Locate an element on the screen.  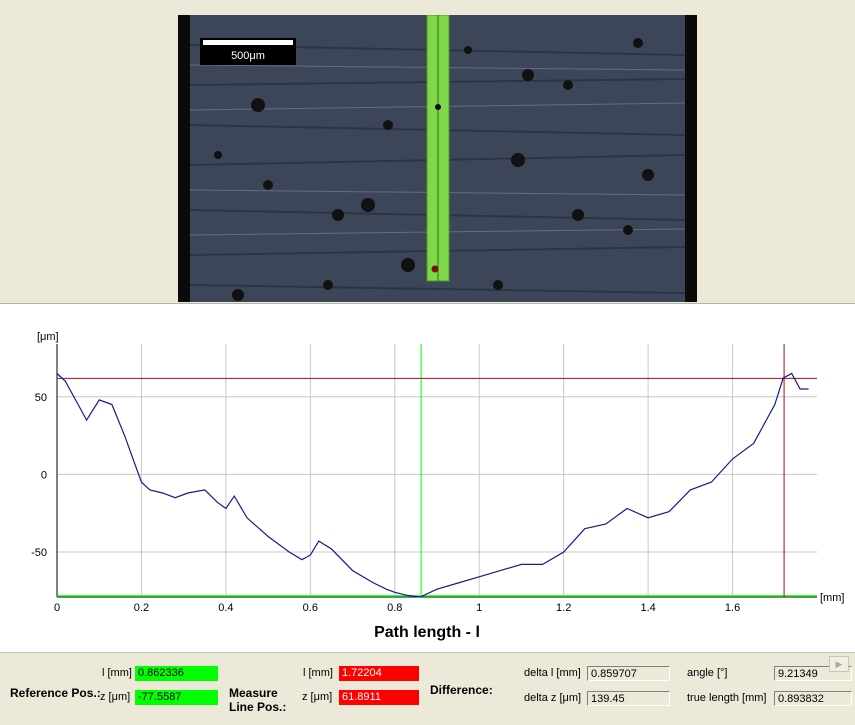
ref-z-field: -77.5587 is located at coordinates (176, 697).